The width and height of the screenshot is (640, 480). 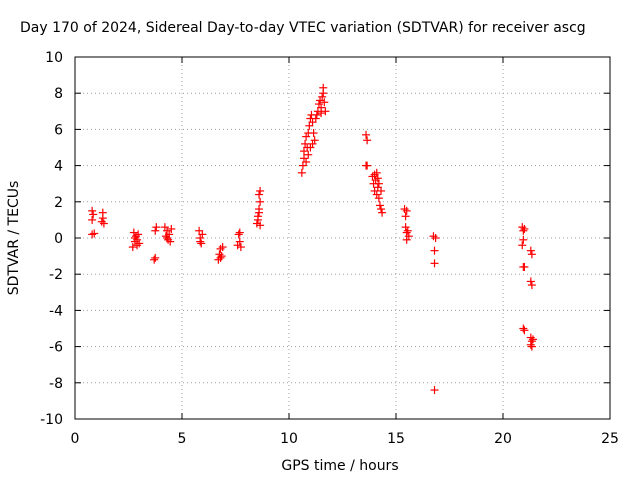 I want to click on y-tick-label: -4, so click(x=56, y=311).